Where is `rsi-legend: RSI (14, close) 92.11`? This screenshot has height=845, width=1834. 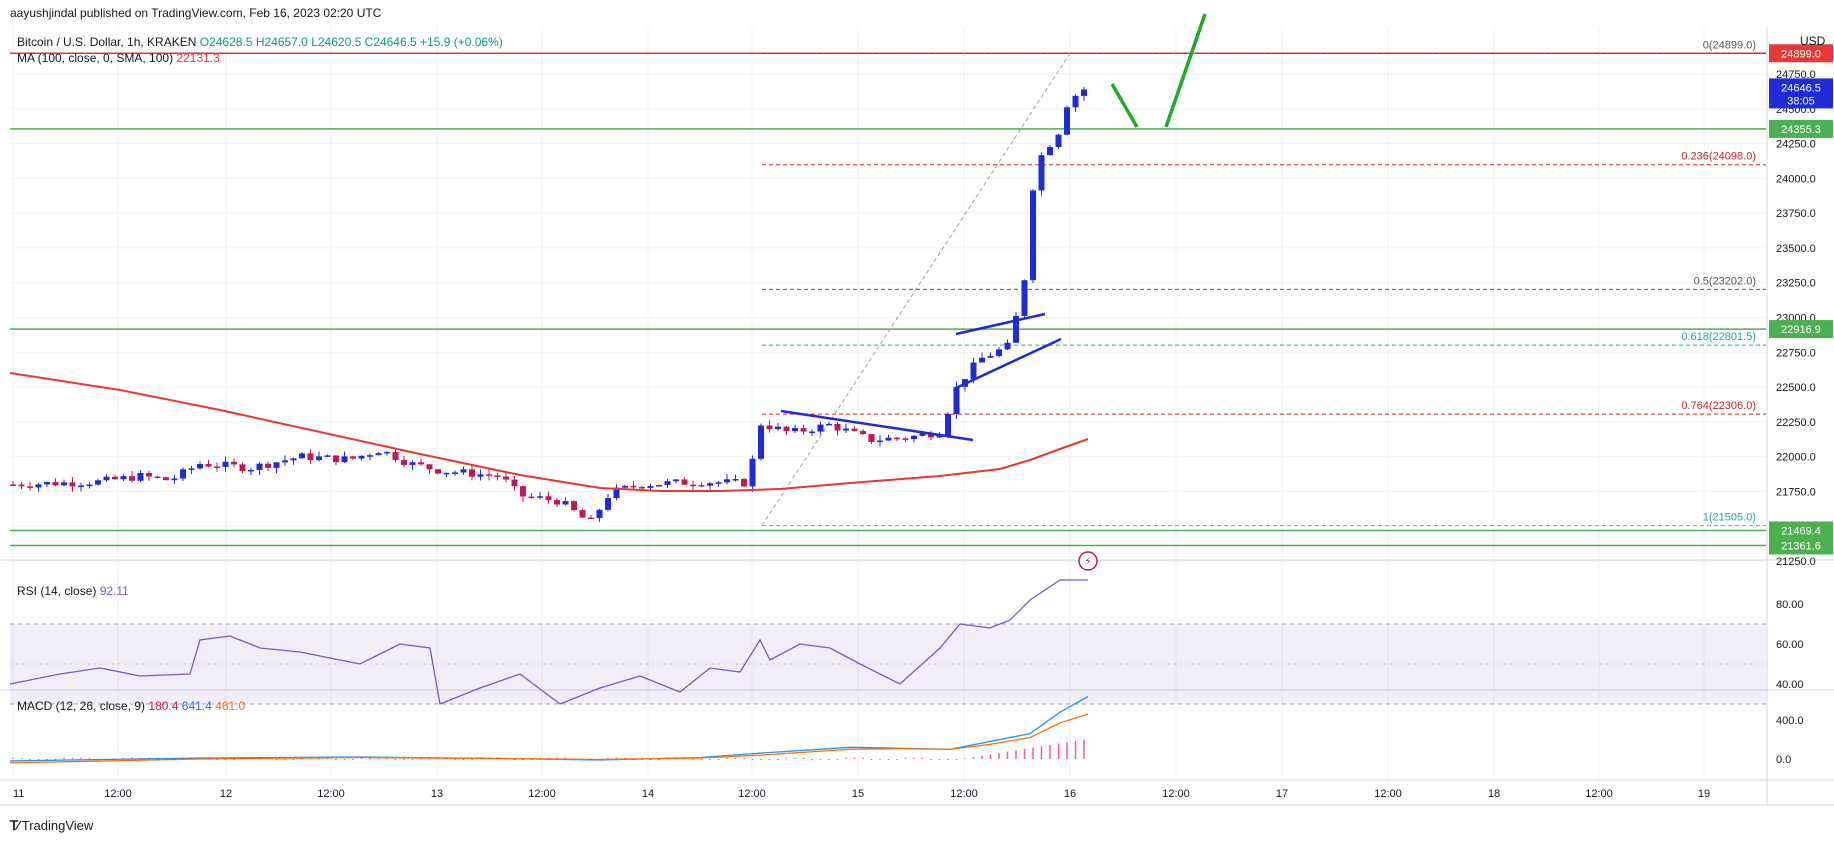
rsi-legend: RSI (14, close) 92.11 is located at coordinates (73, 591).